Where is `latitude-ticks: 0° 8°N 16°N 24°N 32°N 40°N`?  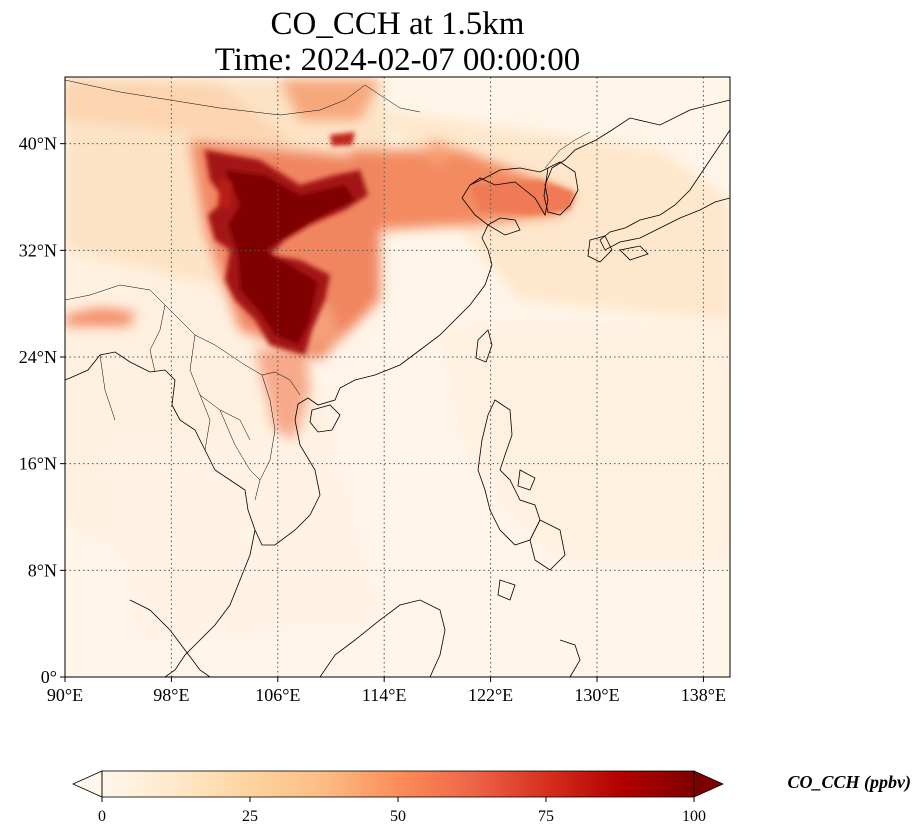
latitude-ticks: 0° 8°N 16°N 24°N 32°N 40°N is located at coordinates (42, 410).